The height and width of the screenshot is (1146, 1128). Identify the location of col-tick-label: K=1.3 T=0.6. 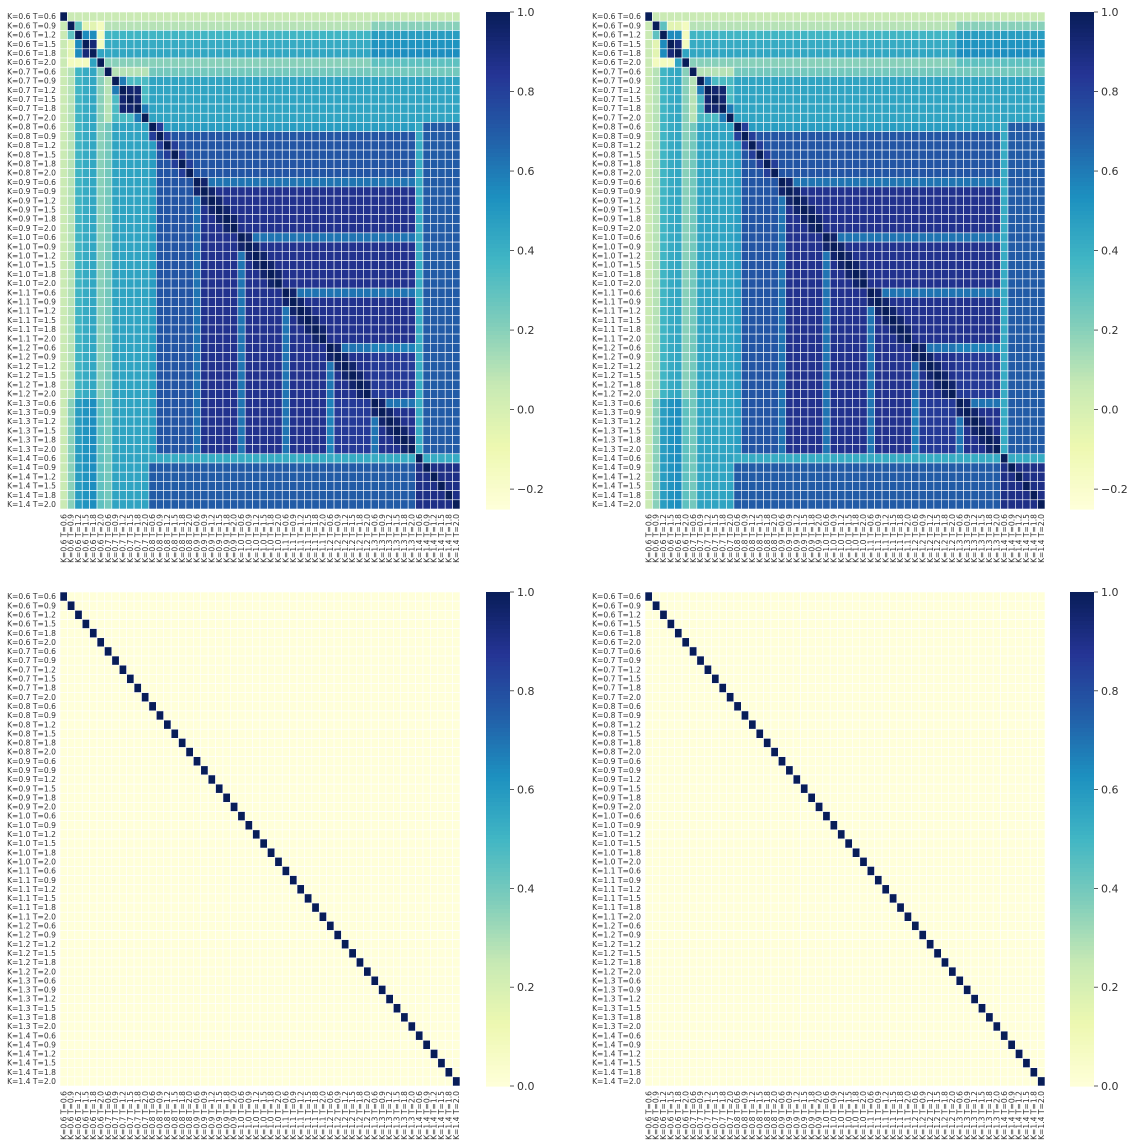
(374, 538).